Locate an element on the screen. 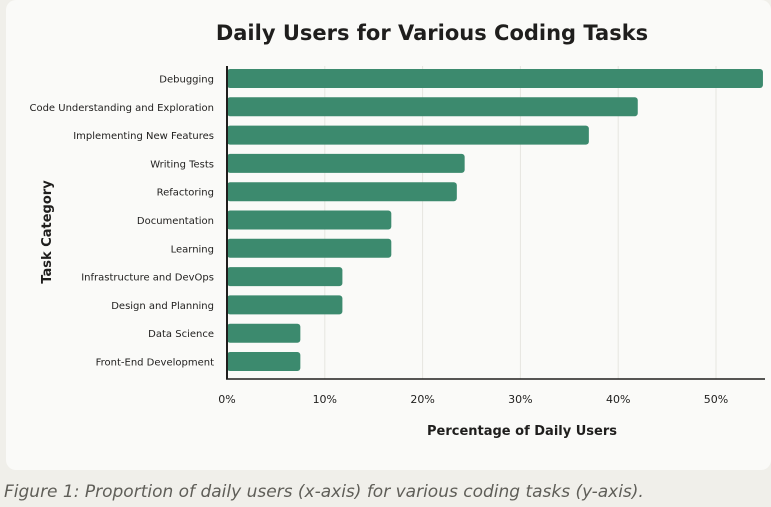  category-label: Data Science is located at coordinates (181, 334).